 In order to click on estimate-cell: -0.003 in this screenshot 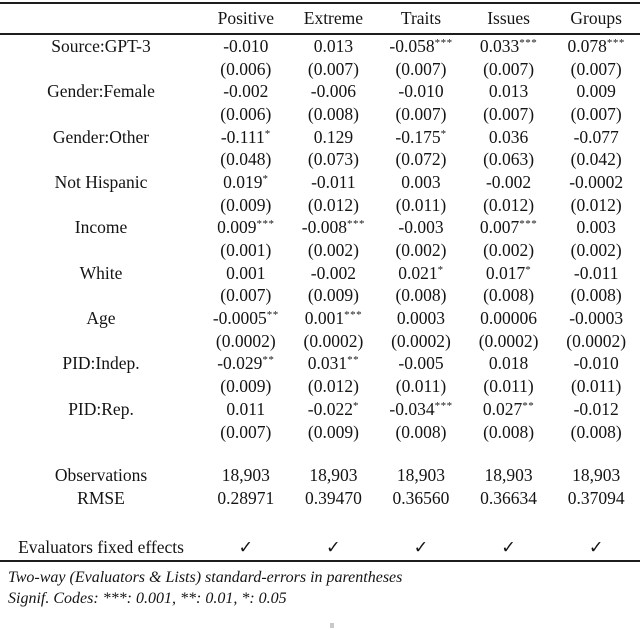, I will do `click(421, 227)`.